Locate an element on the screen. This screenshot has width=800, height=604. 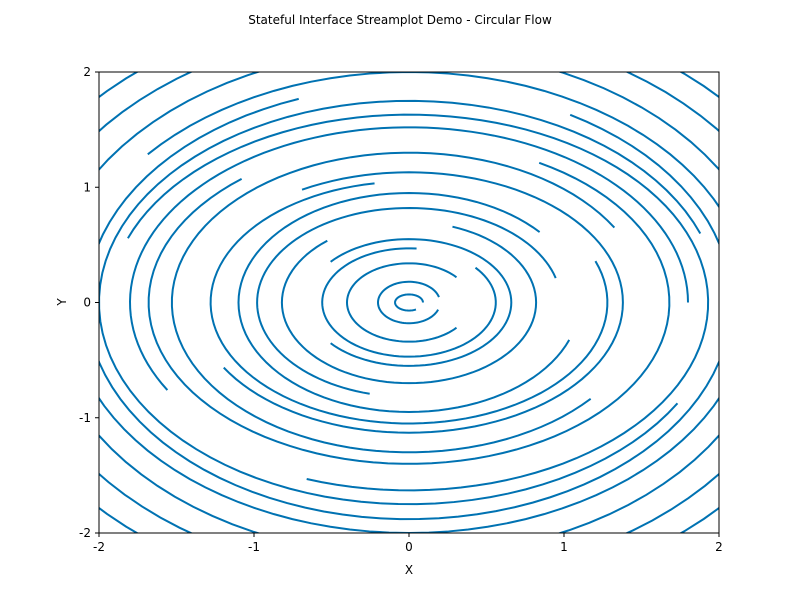
y-tick-label: 0 is located at coordinates (87, 303).